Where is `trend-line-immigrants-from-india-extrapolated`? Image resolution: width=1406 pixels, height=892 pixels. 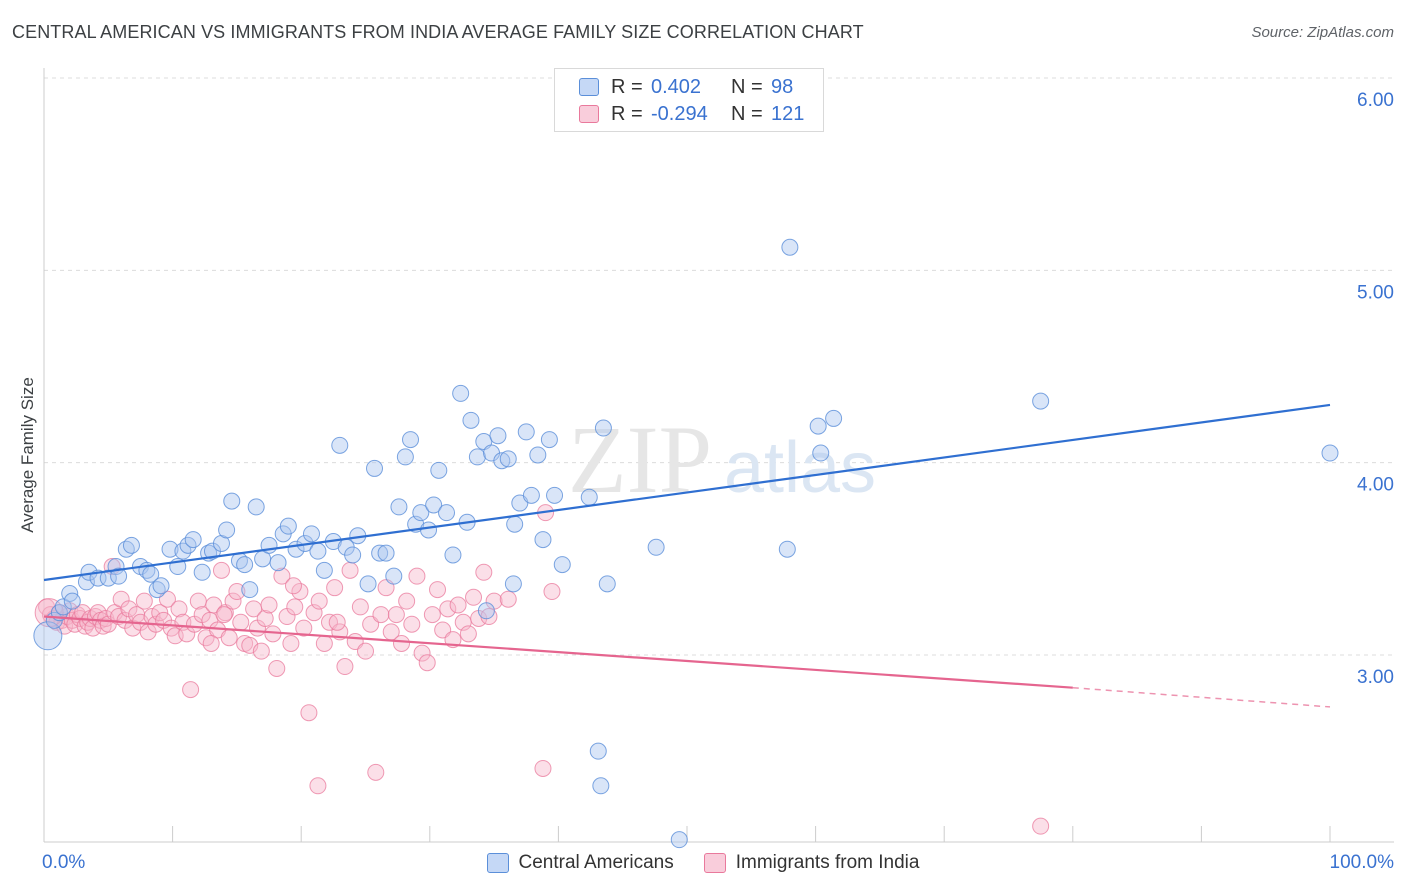
trend-line-immigrants-from-india-extrapolated is located at coordinates (1201, 697).